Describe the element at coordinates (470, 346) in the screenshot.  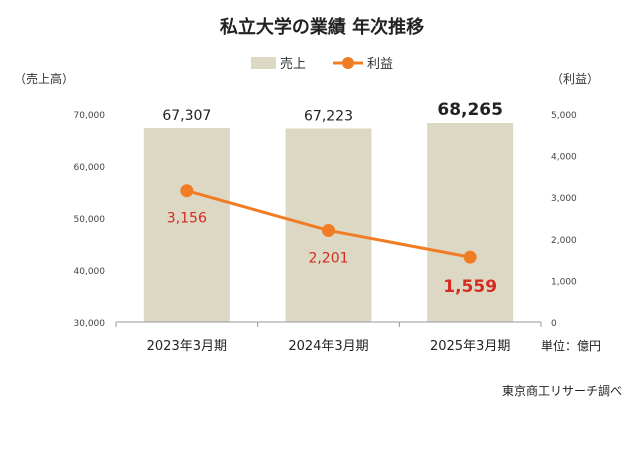
I see `x-category-label: 2025年3月期` at that location.